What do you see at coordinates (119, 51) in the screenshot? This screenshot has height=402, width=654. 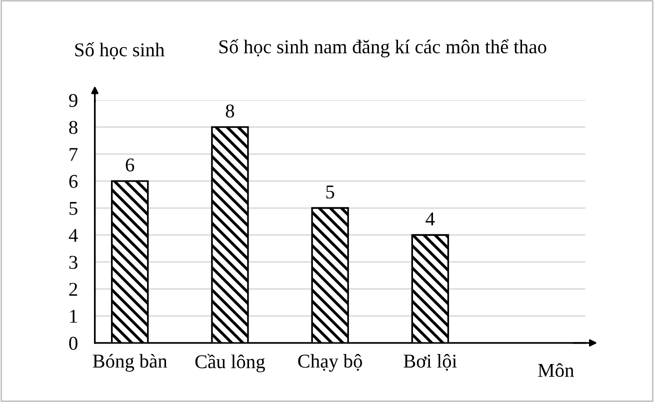 I see `y-axis-title: Số học sinh` at bounding box center [119, 51].